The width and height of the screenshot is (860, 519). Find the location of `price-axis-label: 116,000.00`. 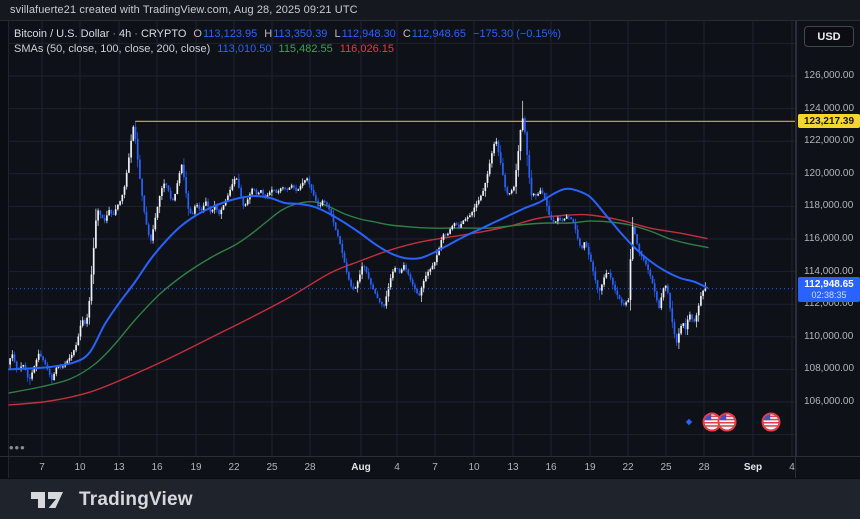

price-axis-label: 116,000.00 is located at coordinates (829, 238).